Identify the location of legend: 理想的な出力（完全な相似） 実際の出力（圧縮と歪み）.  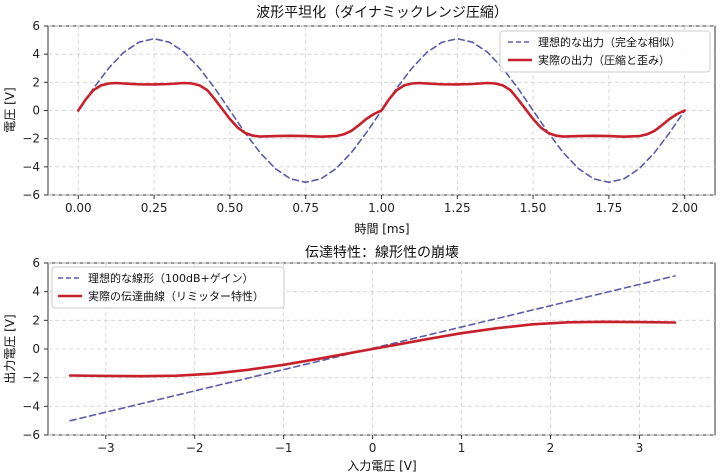
(605, 51).